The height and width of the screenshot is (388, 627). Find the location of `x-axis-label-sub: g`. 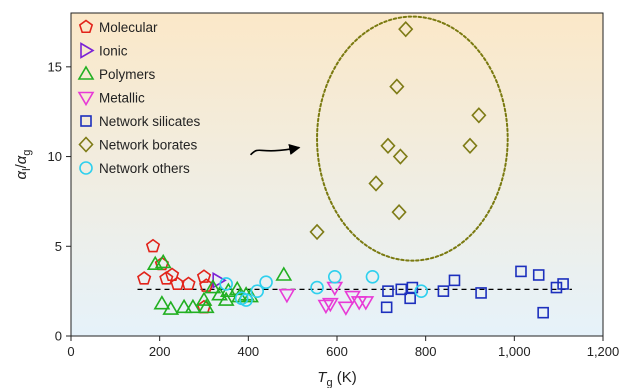

x-axis-label-sub: g is located at coordinates (329, 382).